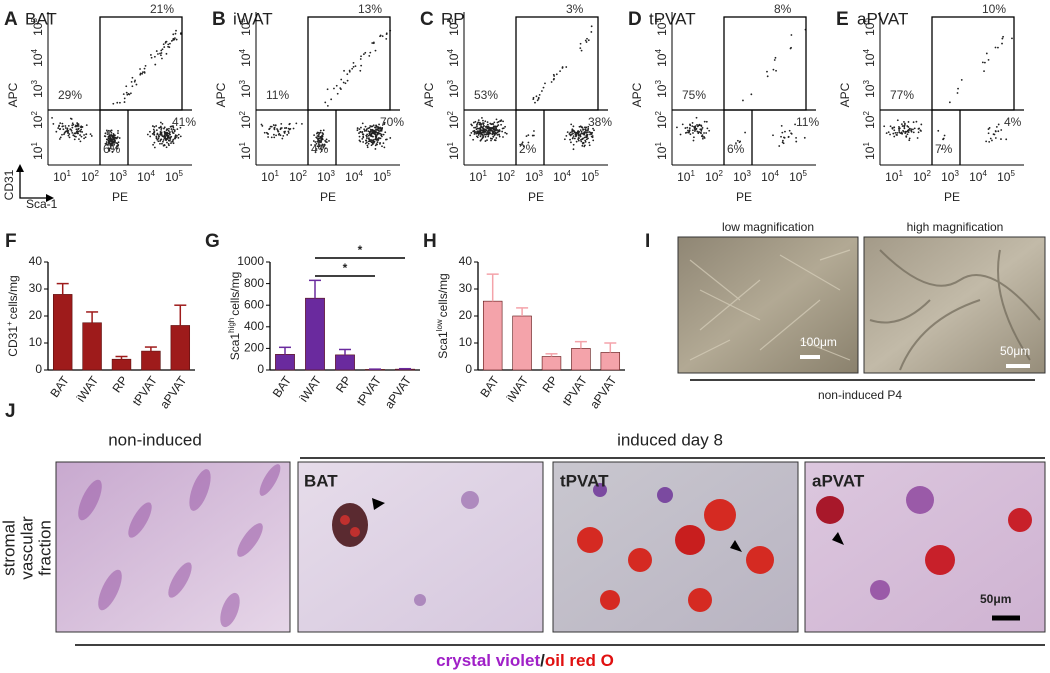 This screenshot has width=1050, height=673. Describe the element at coordinates (321, 480) in the screenshot. I see `image-label: BAT` at that location.